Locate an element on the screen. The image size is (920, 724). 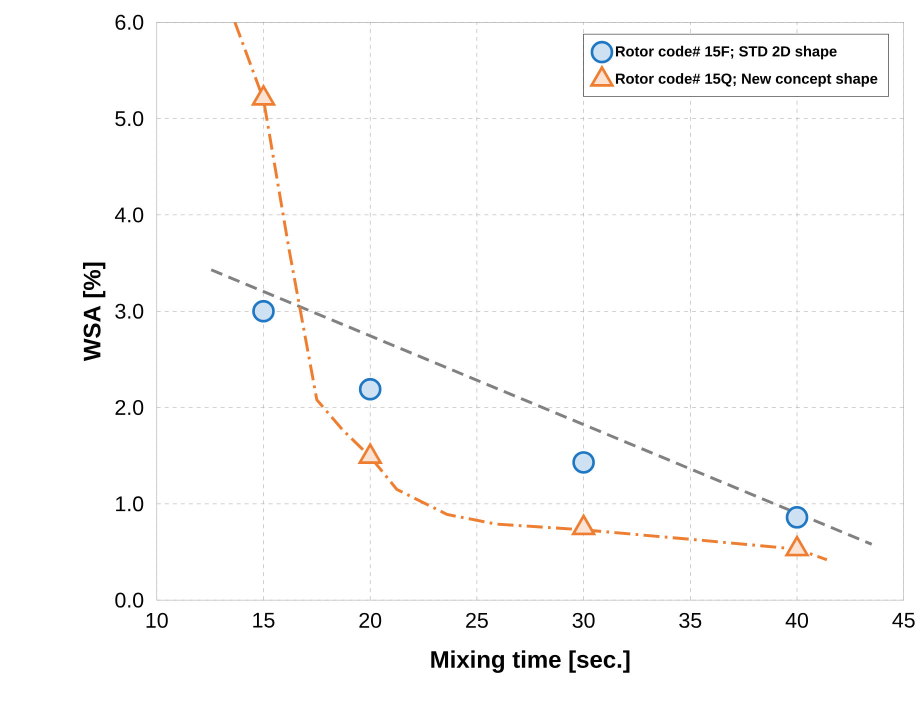
x-tick-label: 20 is located at coordinates (370, 620).